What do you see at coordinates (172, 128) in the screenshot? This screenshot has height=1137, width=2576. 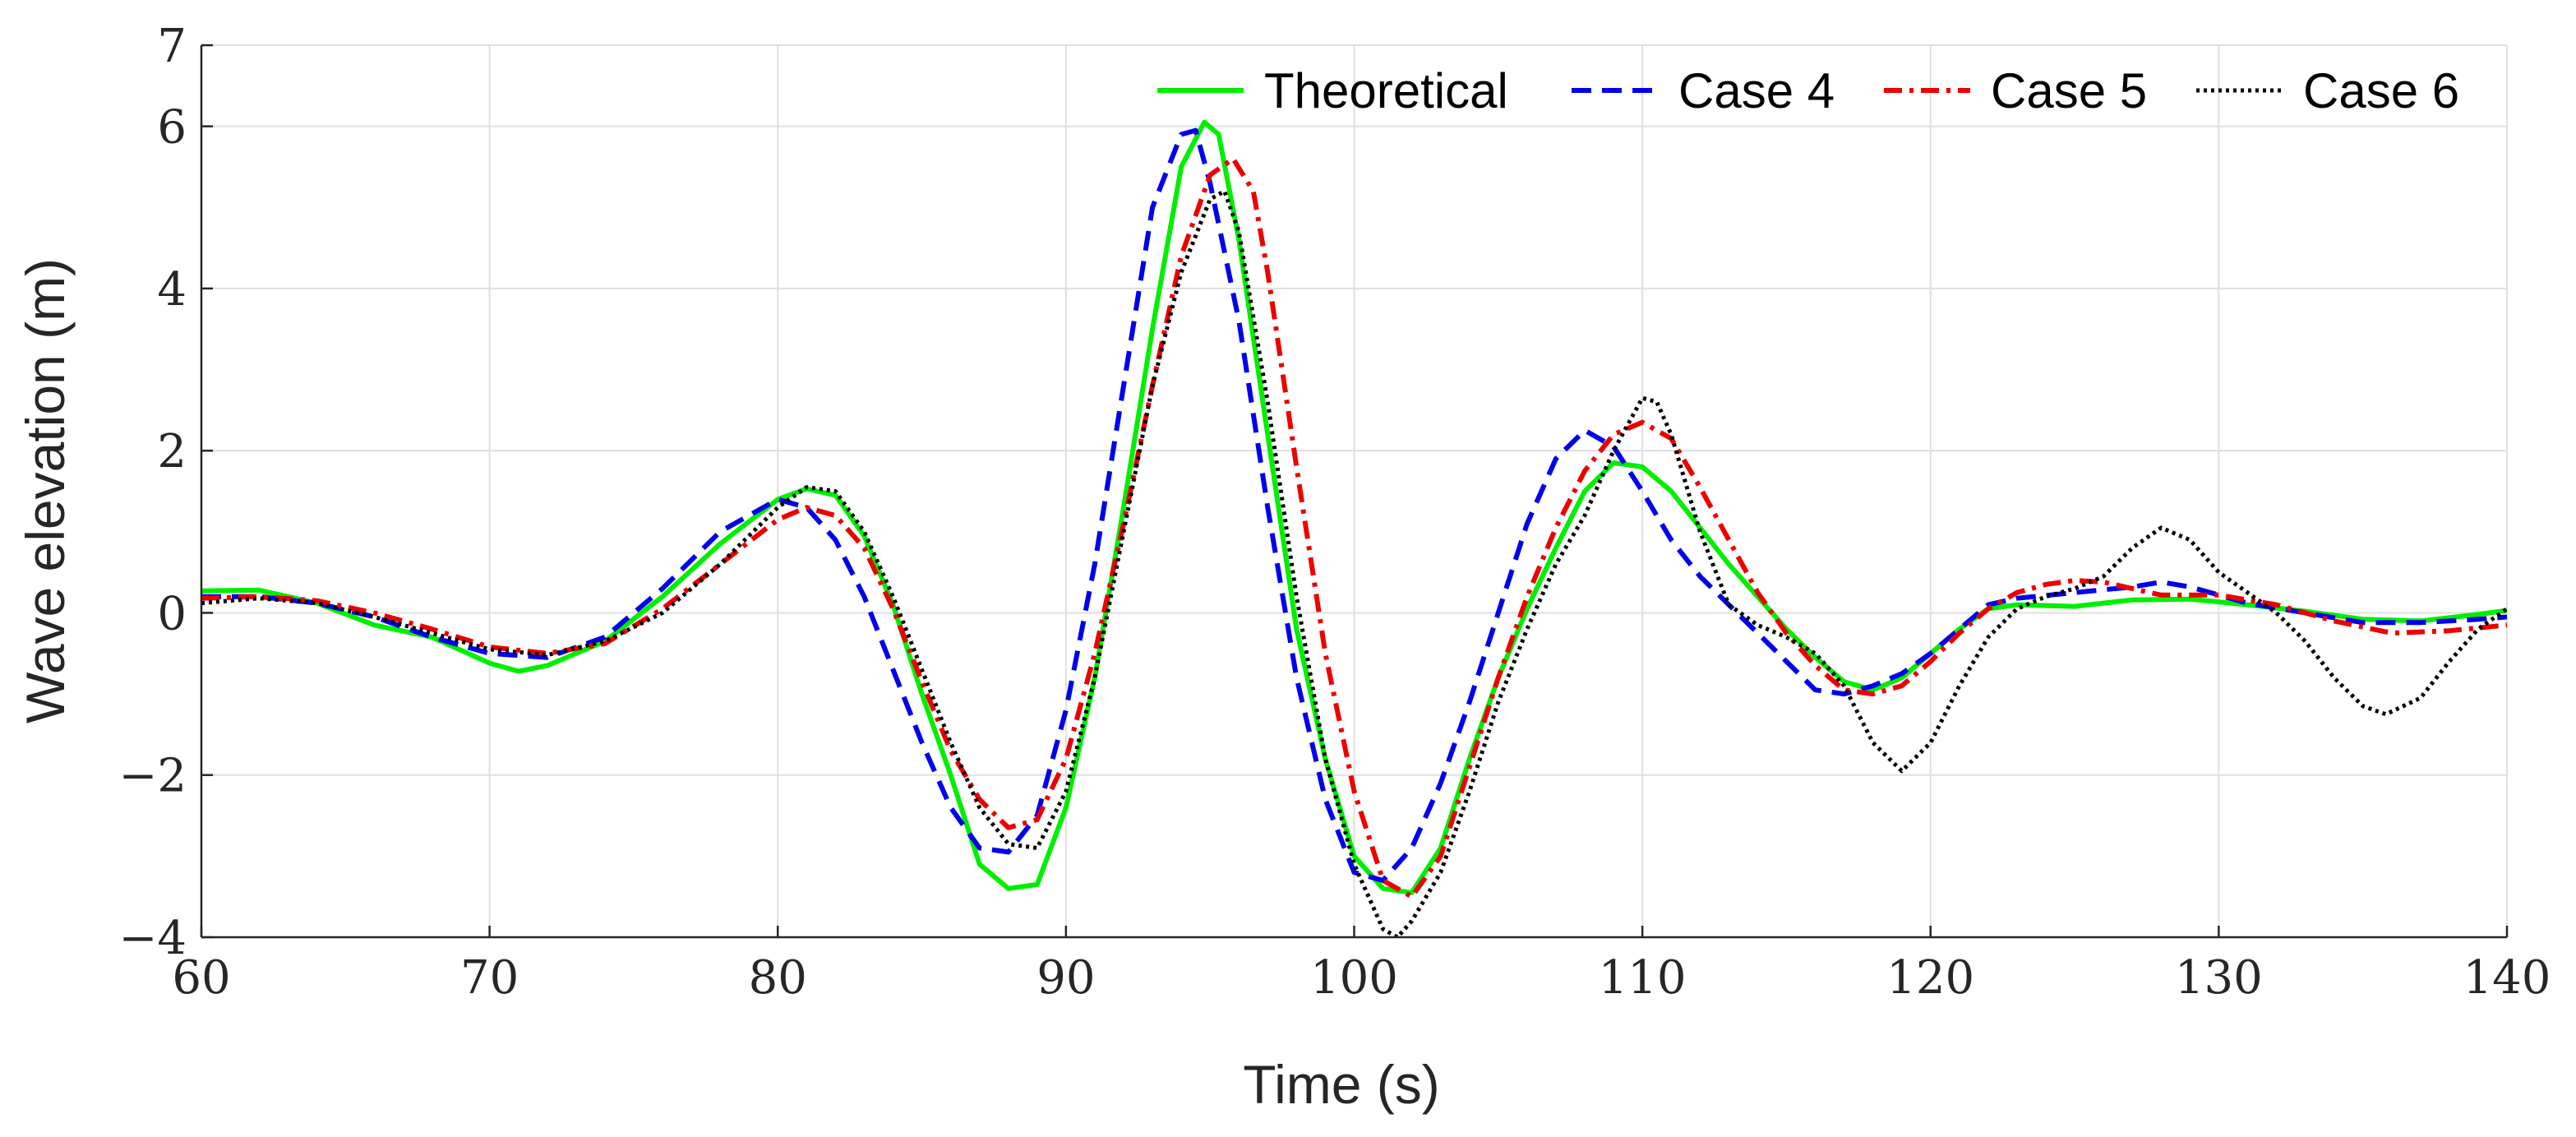 I see `y-tick-label: 6` at bounding box center [172, 128].